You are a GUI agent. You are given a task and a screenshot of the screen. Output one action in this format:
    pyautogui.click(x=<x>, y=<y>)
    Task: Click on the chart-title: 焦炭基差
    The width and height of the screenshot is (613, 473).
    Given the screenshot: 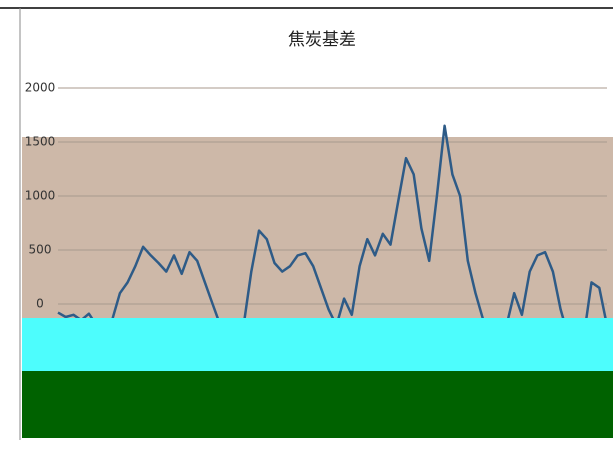 What is the action you would take?
    pyautogui.click(x=322, y=40)
    